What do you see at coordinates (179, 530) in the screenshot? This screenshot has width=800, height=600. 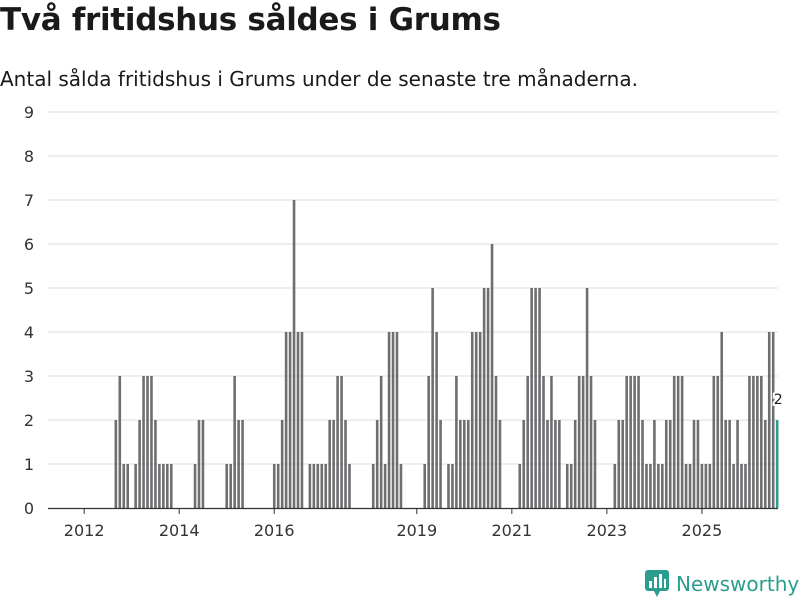 I see `x-tick-label: 2014` at bounding box center [179, 530].